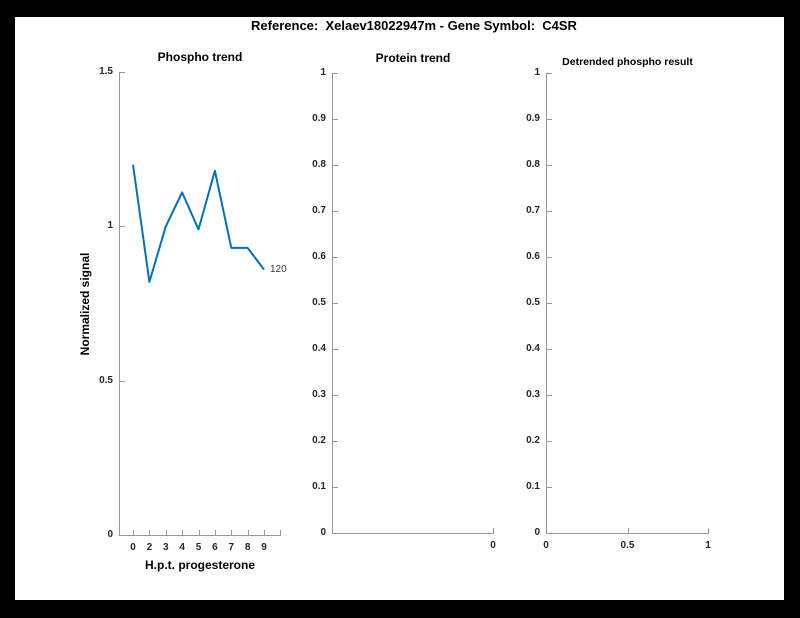 The width and height of the screenshot is (800, 618). What do you see at coordinates (165, 547) in the screenshot?
I see `x-tick-label: 3` at bounding box center [165, 547].